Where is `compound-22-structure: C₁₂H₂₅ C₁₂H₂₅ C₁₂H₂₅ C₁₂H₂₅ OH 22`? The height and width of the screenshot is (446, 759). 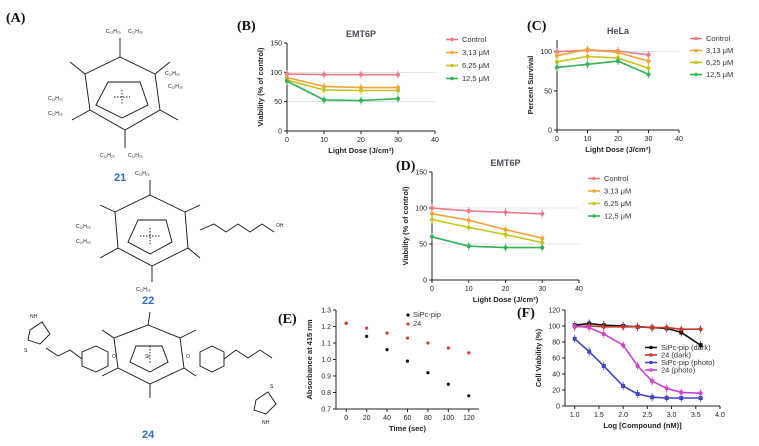 compound-22-structure: C₁₂H₂₅ C₁₂H₂₅ C₁₂H₂₅ C₁₂H₂₅ OH 22 is located at coordinates (180, 239).